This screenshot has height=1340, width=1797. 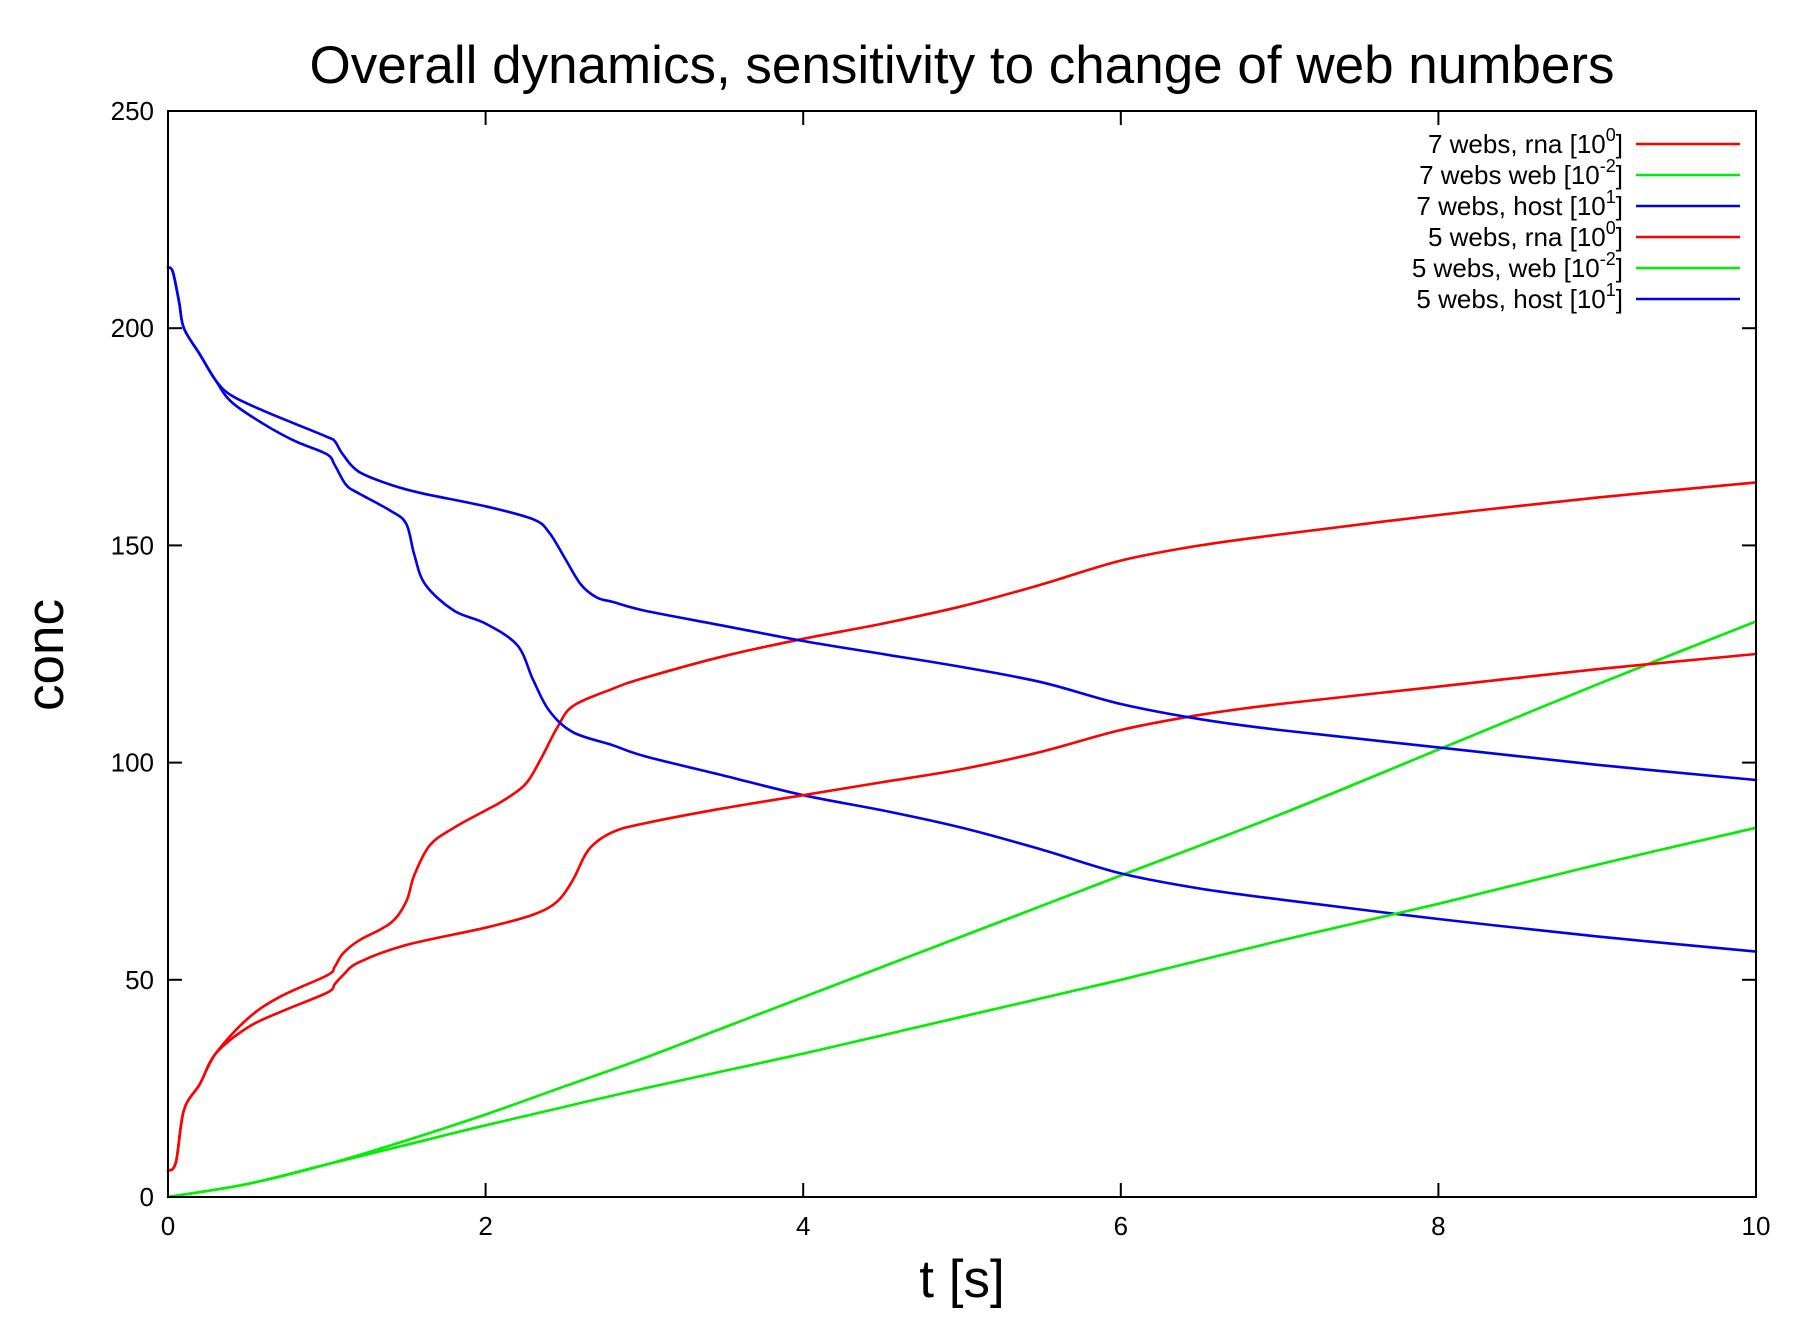 What do you see at coordinates (147, 1197) in the screenshot?
I see `y-tick-label: 0` at bounding box center [147, 1197].